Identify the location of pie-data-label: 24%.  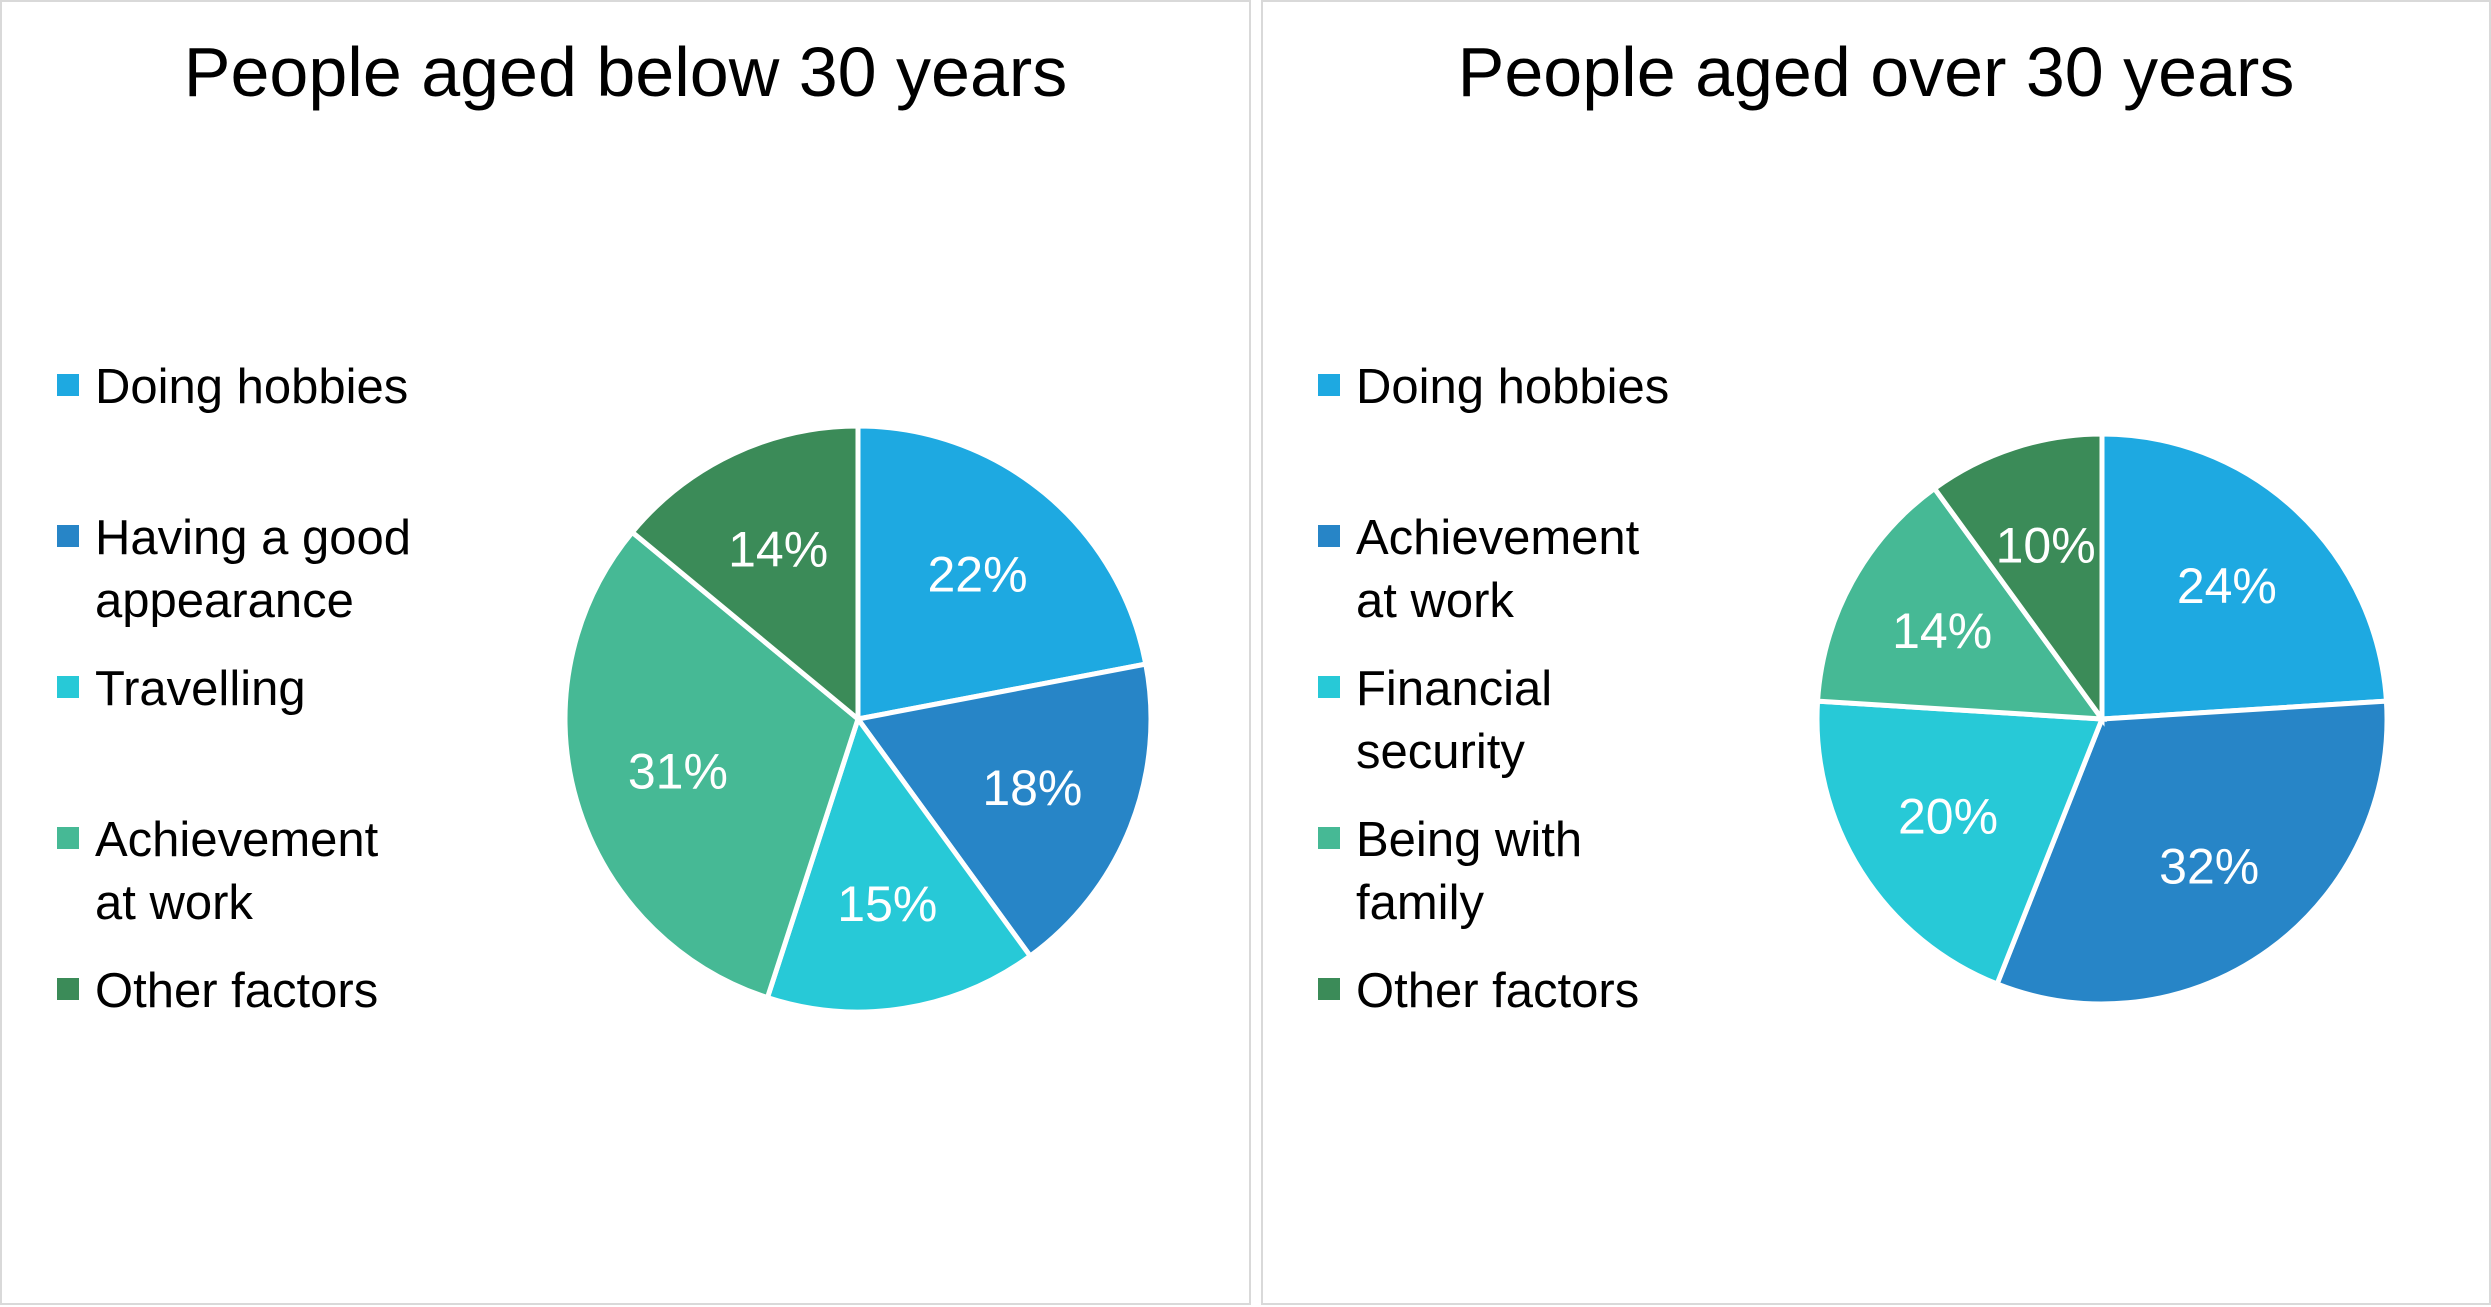
(2227, 586).